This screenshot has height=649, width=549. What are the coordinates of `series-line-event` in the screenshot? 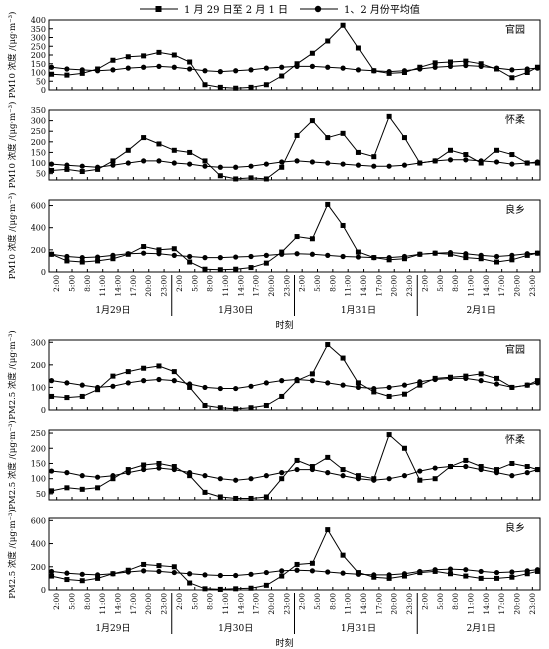 It's located at (294, 559).